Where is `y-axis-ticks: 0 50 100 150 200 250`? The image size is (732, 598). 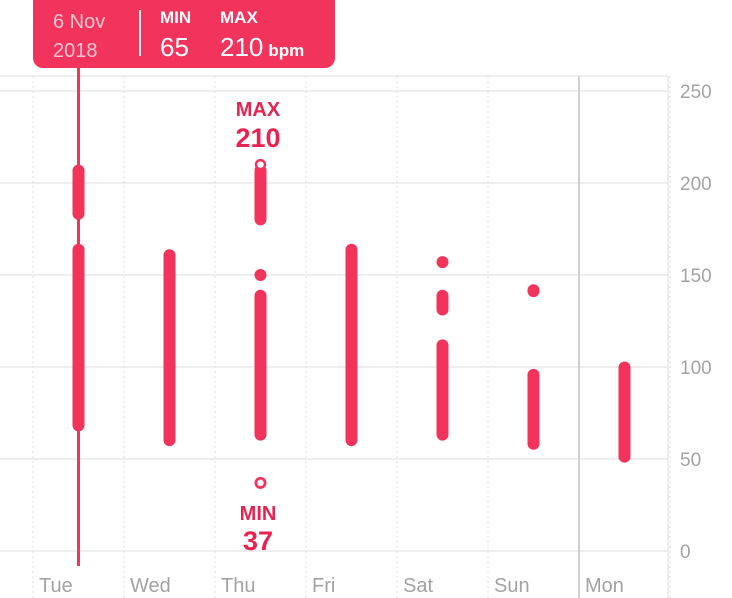 y-axis-ticks: 0 50 100 150 200 250 is located at coordinates (696, 322).